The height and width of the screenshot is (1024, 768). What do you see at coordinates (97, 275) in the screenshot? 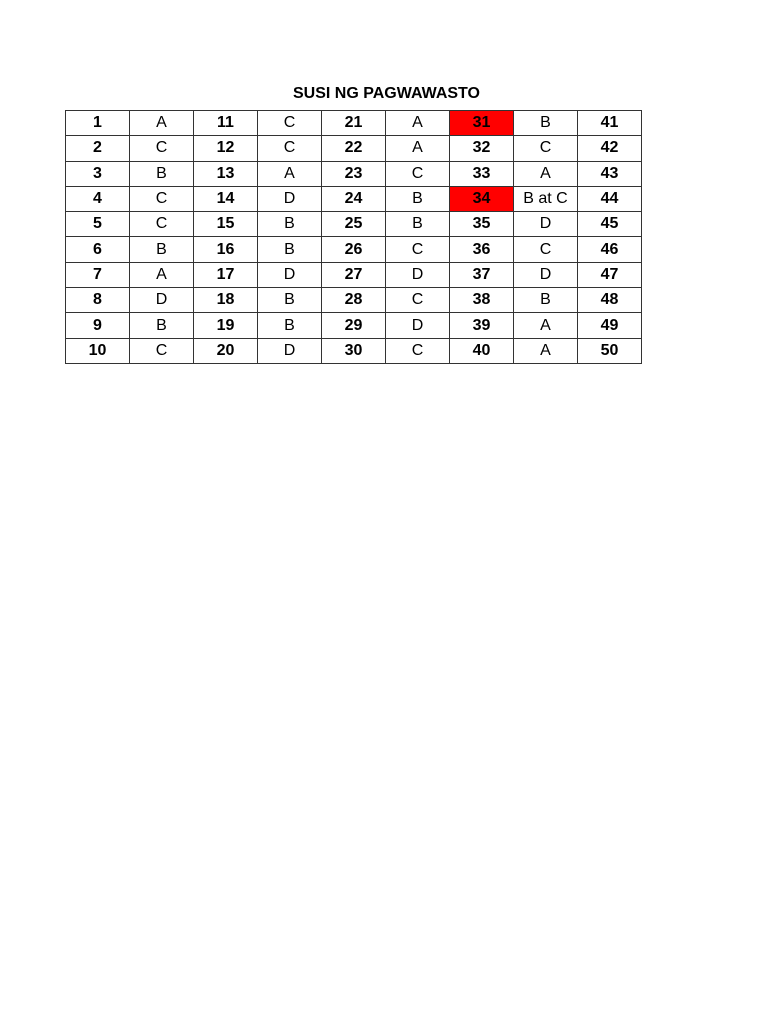
I see `item-number-cell: 7` at bounding box center [97, 275].